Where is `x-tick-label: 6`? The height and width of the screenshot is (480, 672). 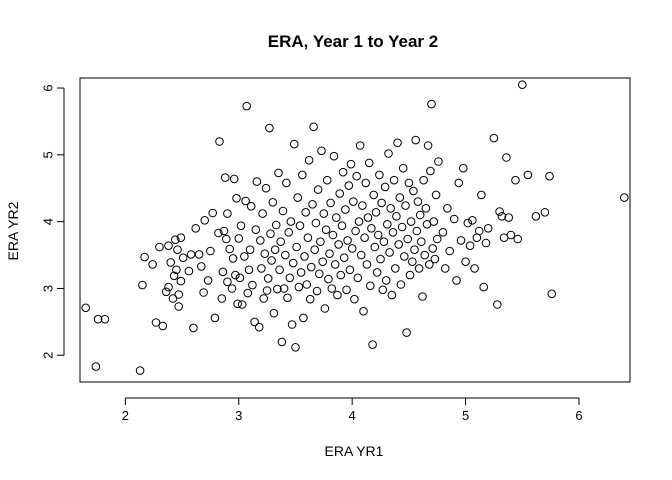
x-tick-label: 6 is located at coordinates (578, 415).